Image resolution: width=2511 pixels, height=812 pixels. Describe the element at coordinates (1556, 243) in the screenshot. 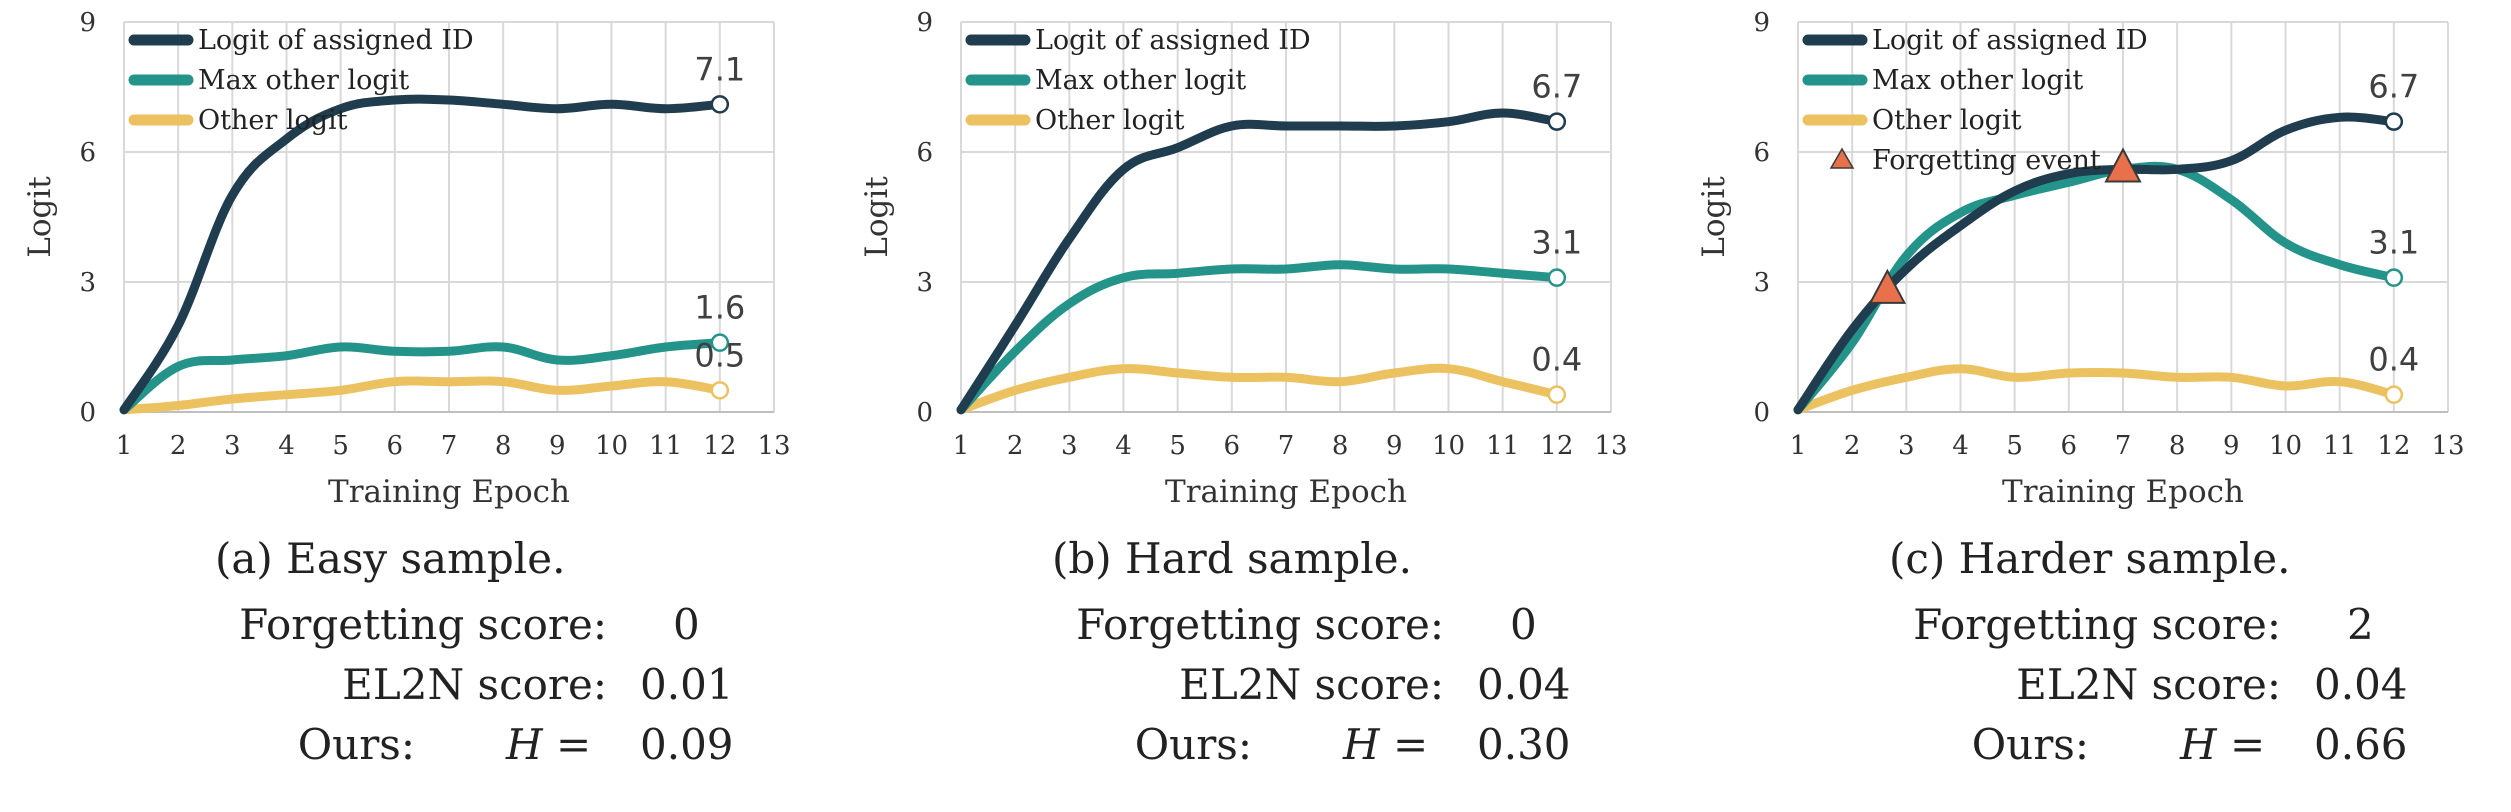

I see `end-value-label: 3.1` at that location.